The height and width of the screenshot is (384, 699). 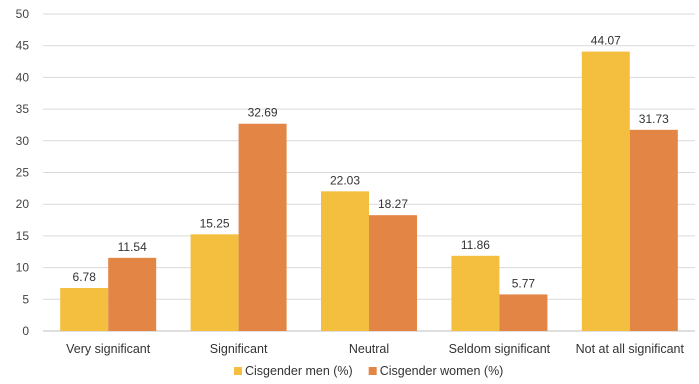 What do you see at coordinates (25, 299) in the screenshot?
I see `y-tick-label: 5` at bounding box center [25, 299].